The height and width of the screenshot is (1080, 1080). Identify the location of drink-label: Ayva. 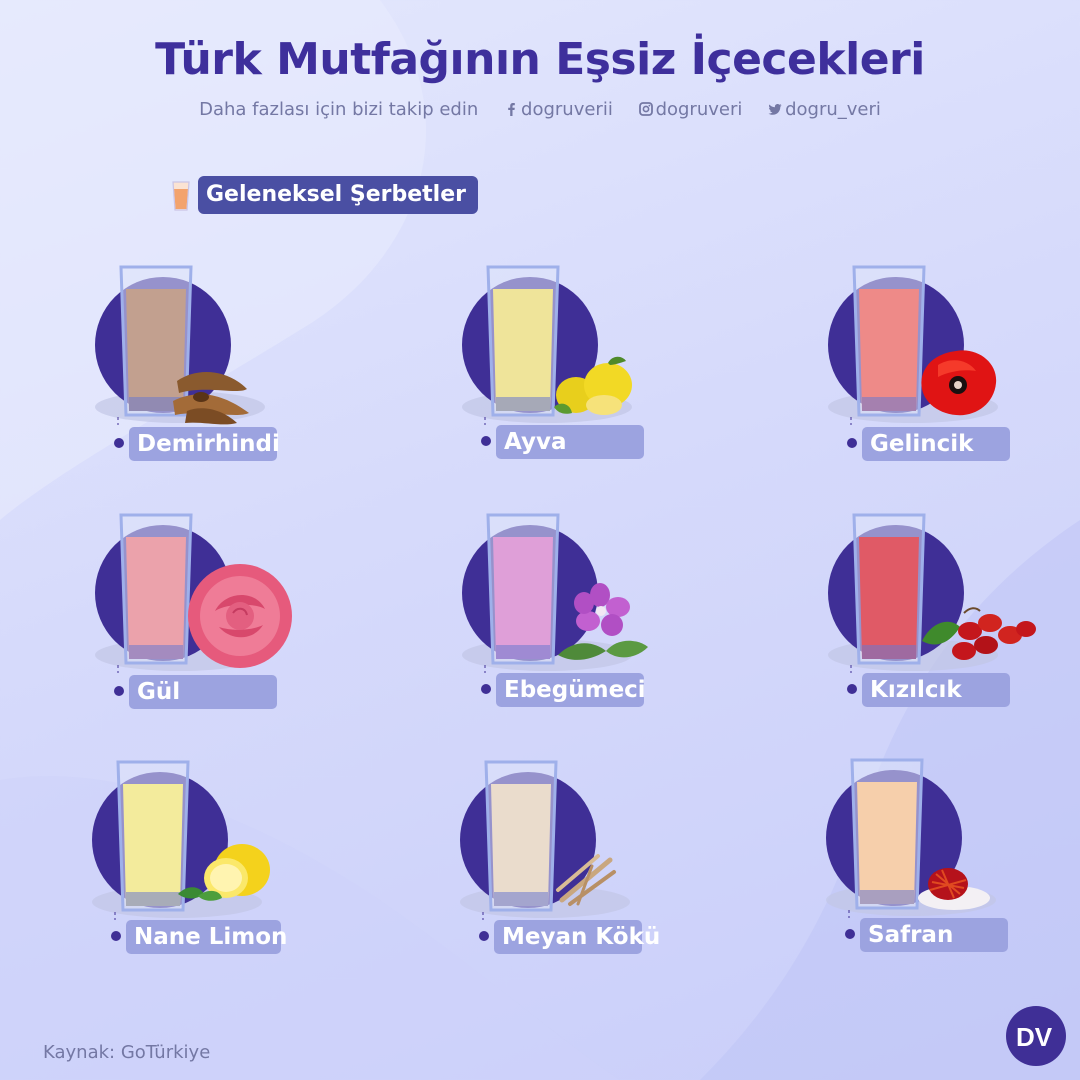
(570, 442).